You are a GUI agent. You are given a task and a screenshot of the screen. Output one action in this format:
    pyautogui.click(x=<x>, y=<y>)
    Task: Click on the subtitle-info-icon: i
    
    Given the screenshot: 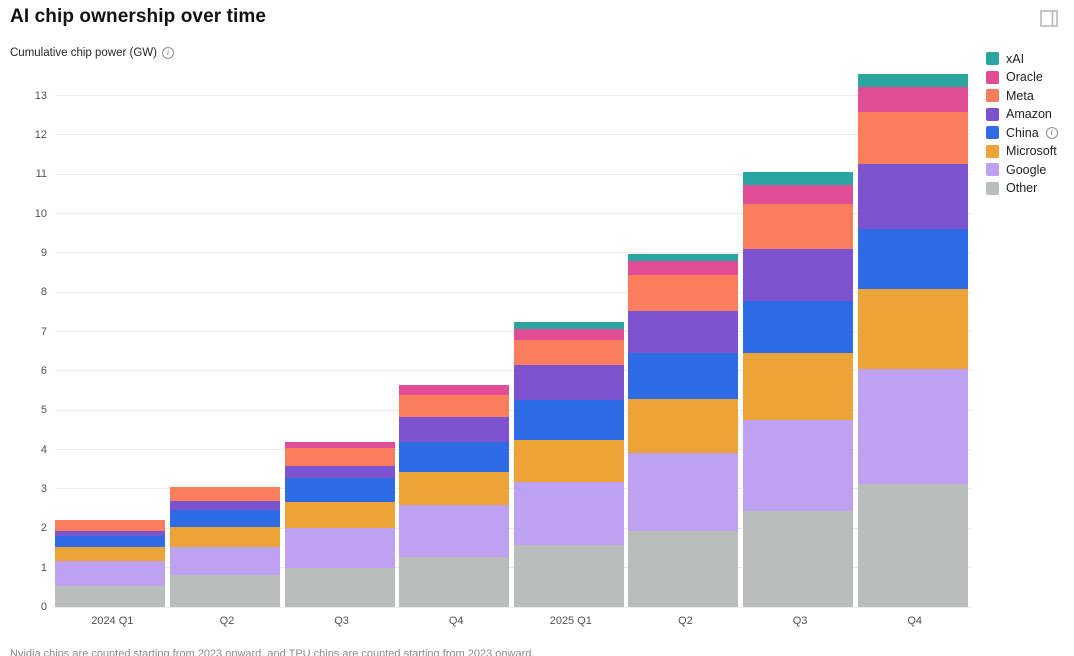 What is the action you would take?
    pyautogui.click(x=167, y=53)
    